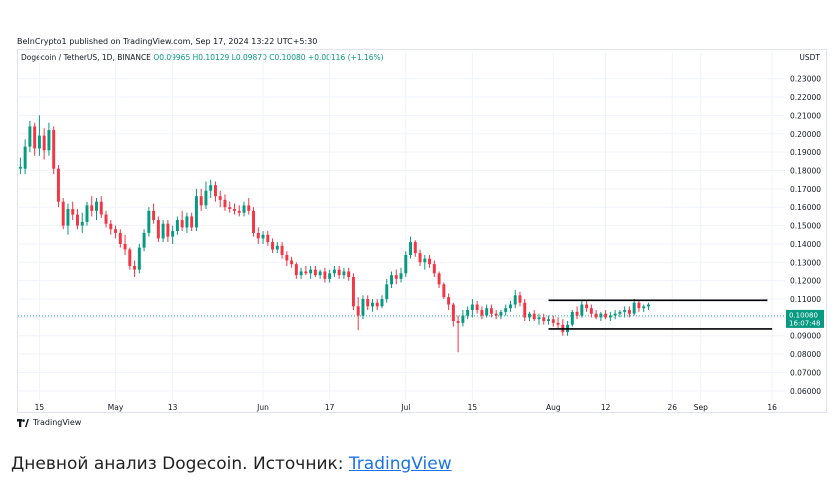 The width and height of the screenshot is (836, 487). What do you see at coordinates (805, 262) in the screenshot?
I see `y-tick-label: 0.13000` at bounding box center [805, 262].